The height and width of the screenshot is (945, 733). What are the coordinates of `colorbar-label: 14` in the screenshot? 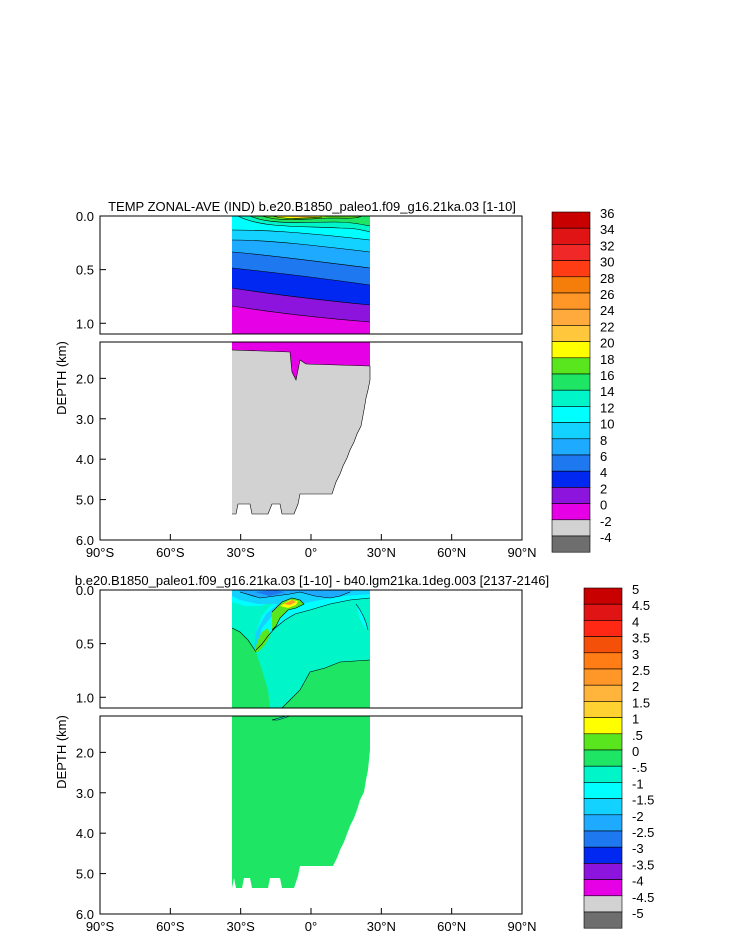 It's located at (607, 391).